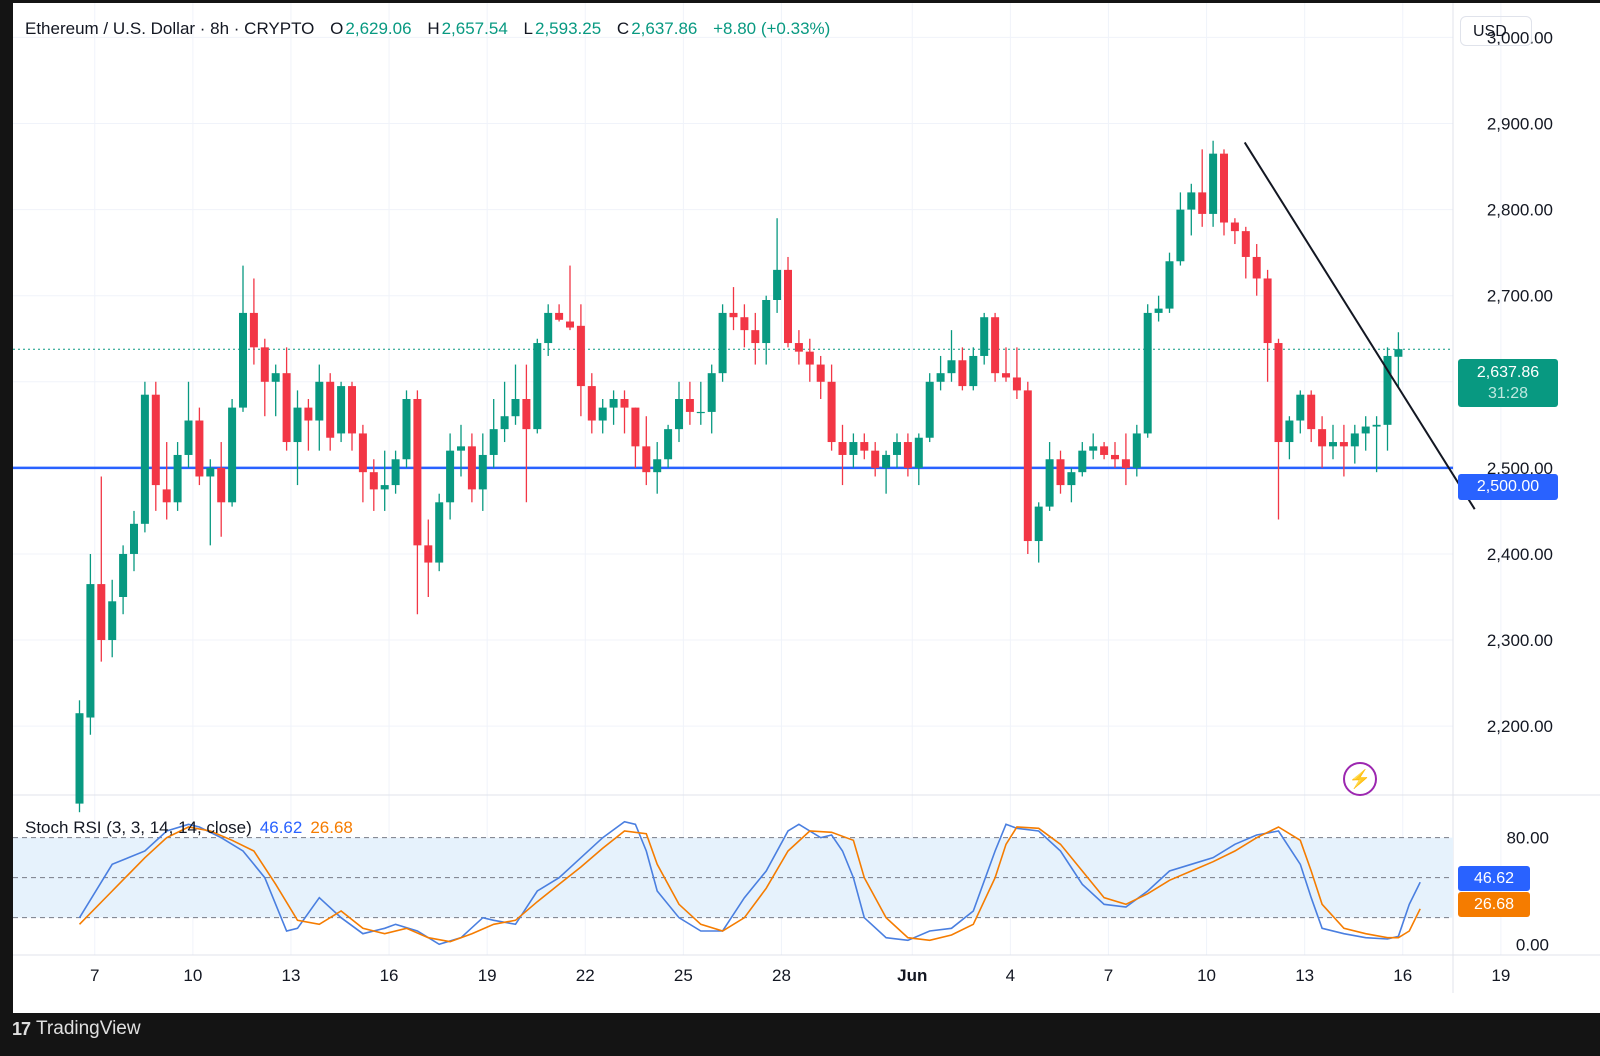 The image size is (1600, 1056). I want to click on stoch-line-k, so click(749, 883).